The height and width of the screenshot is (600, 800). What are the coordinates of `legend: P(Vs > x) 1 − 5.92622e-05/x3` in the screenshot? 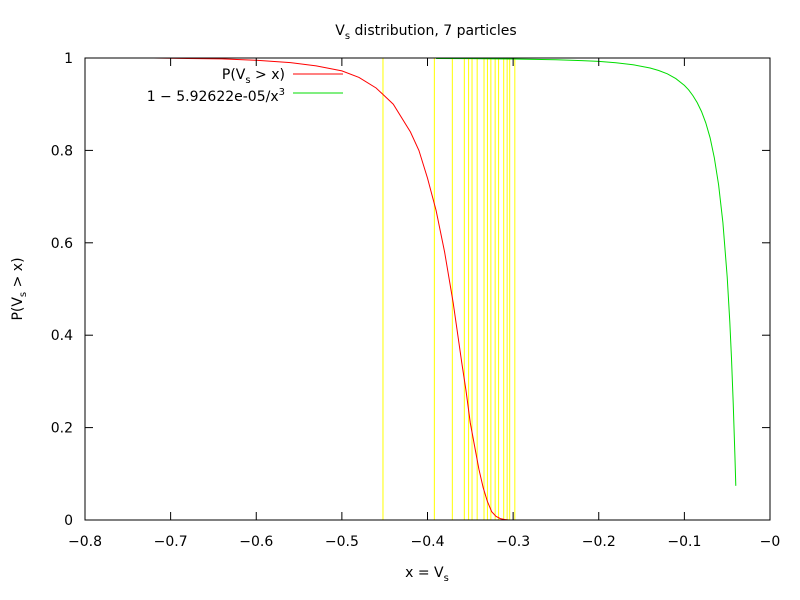 It's located at (245, 86).